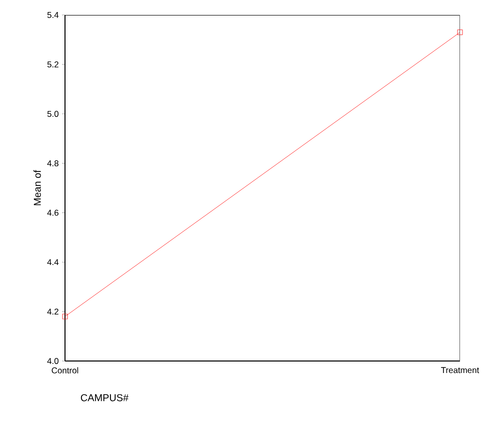  I want to click on y-tick-label: 4.6, so click(52, 213).